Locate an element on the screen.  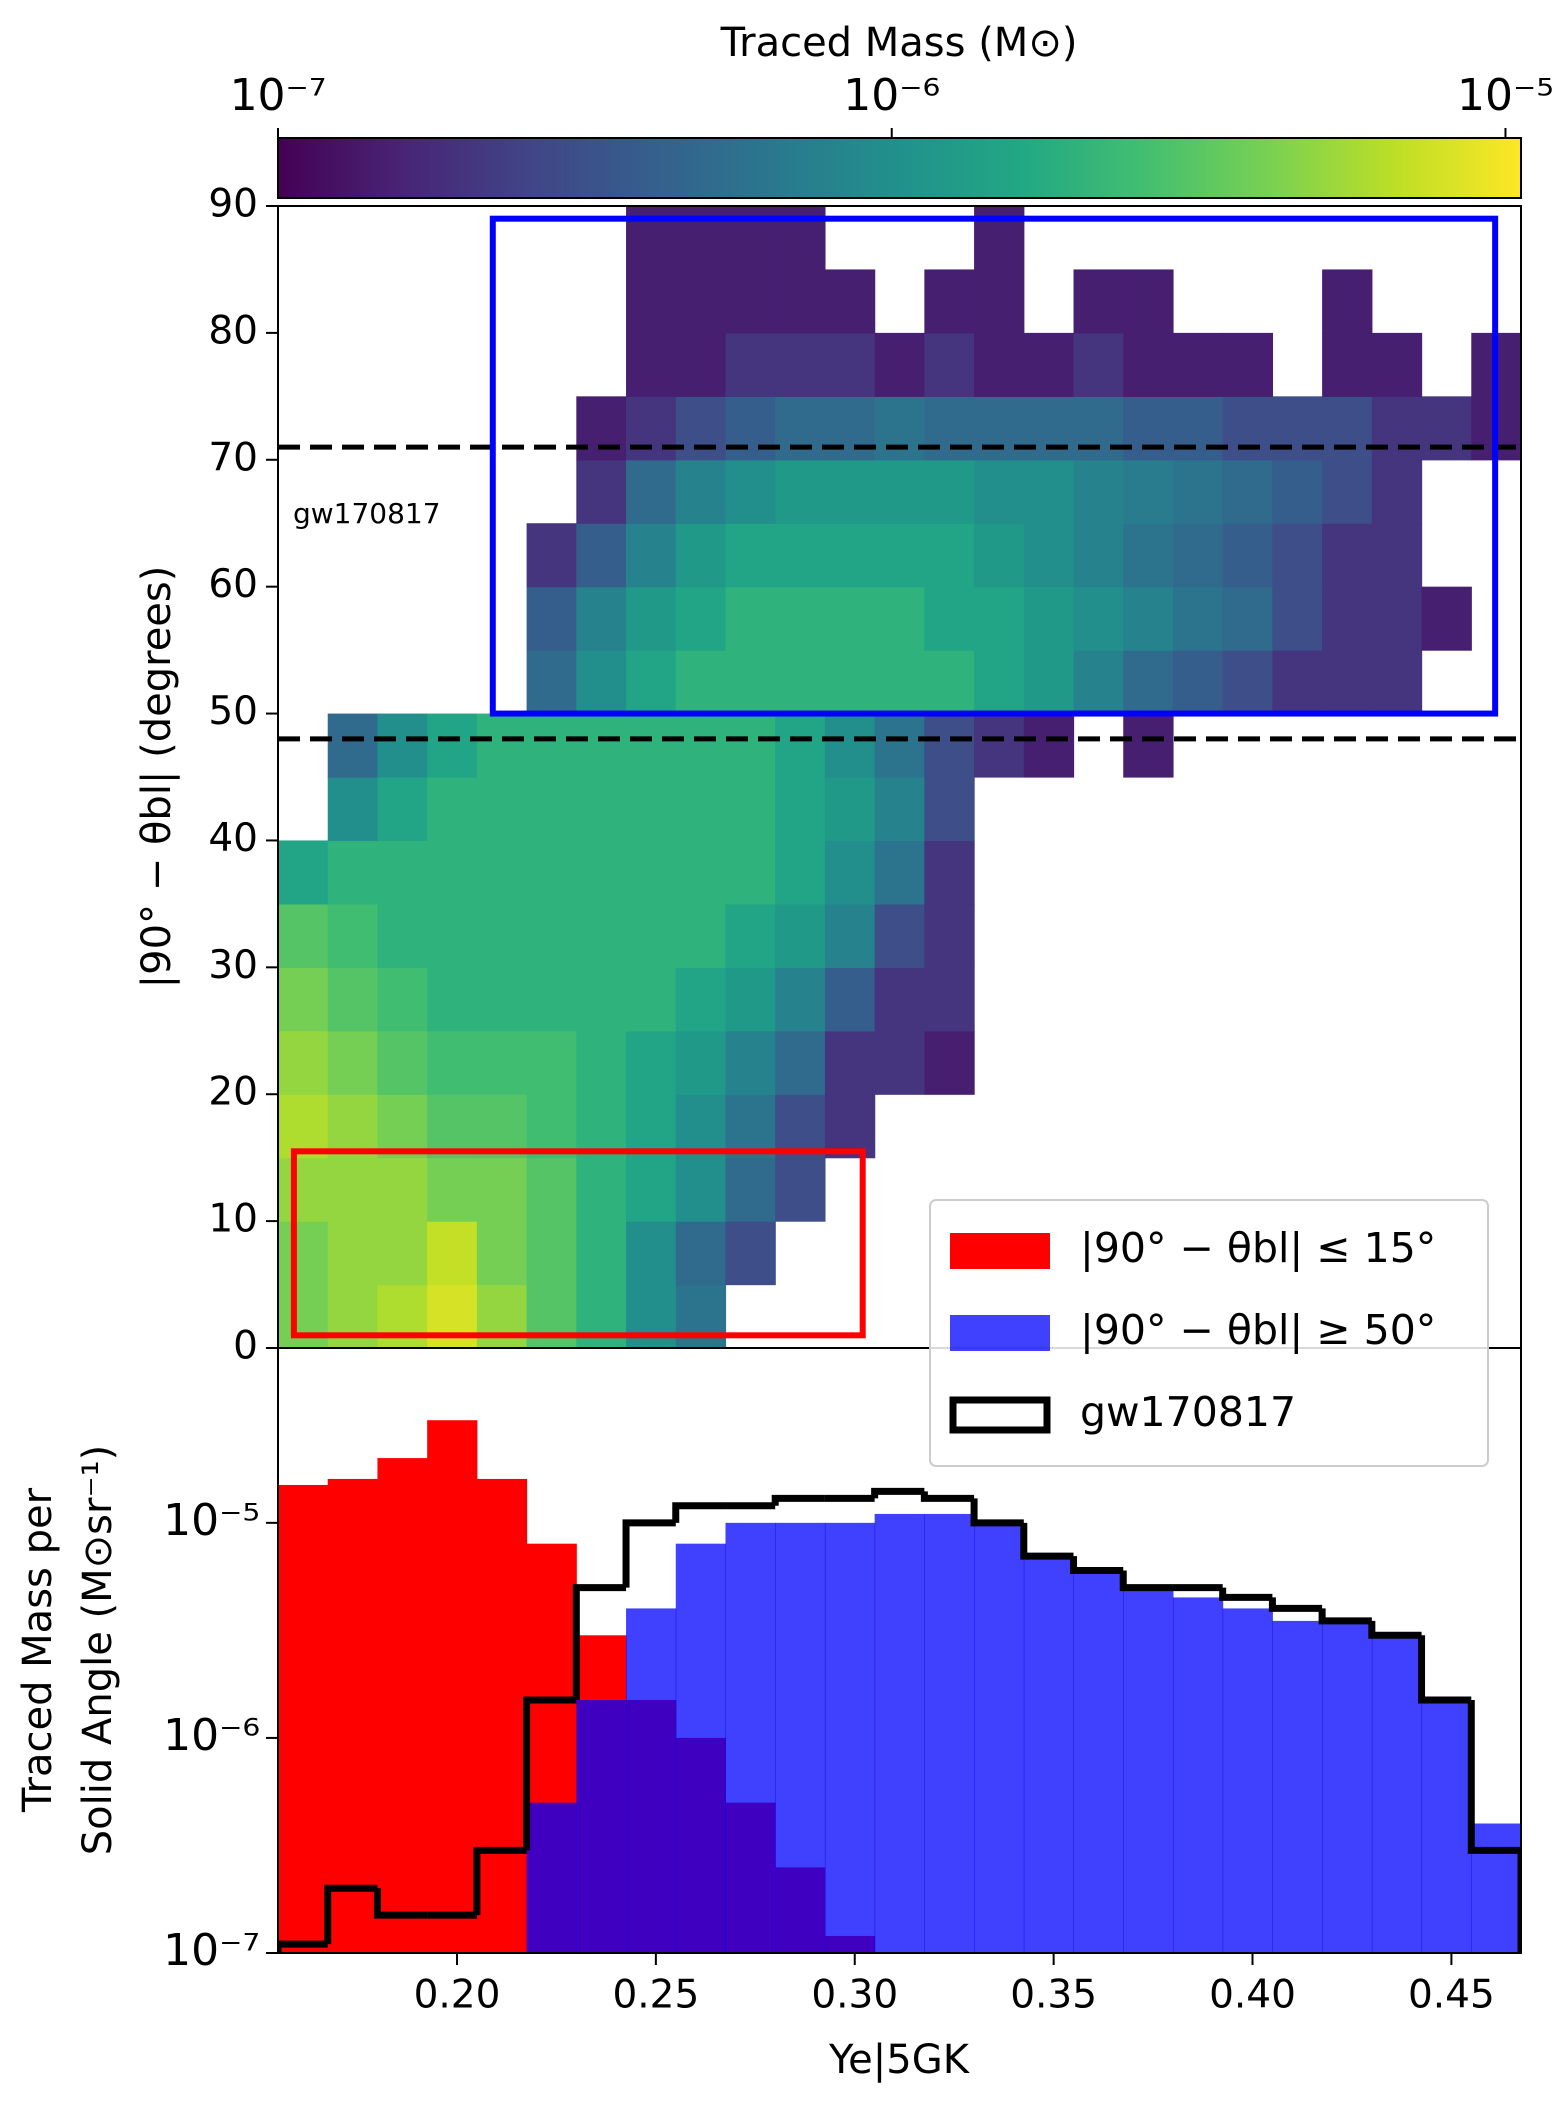
y-tick-label: 10 is located at coordinates (233, 1219).